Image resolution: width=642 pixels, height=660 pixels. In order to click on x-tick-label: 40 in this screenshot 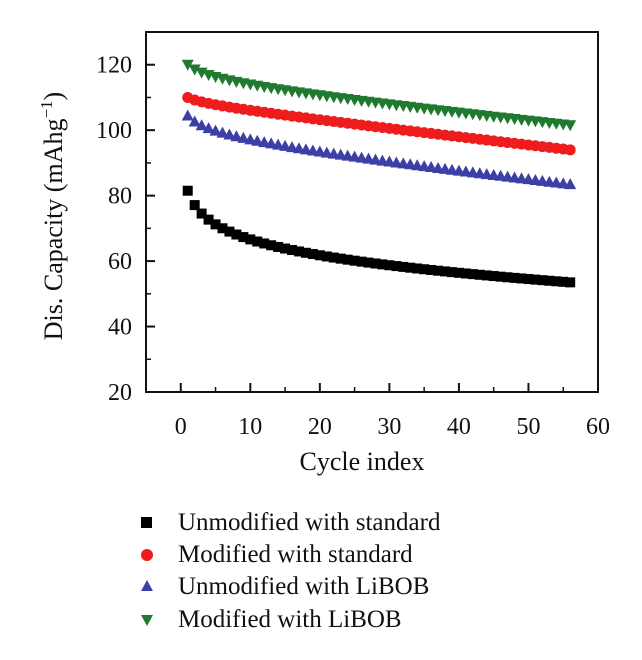, I will do `click(459, 427)`.